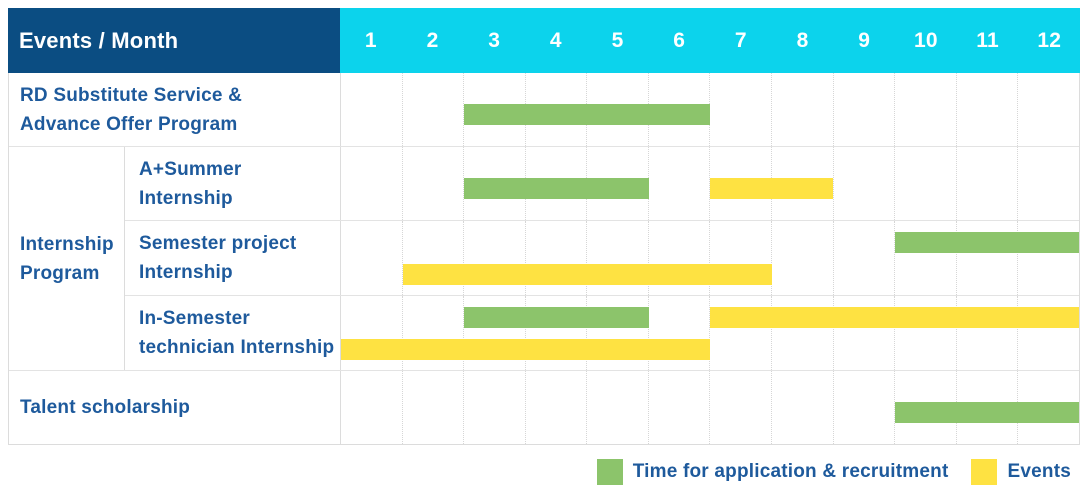  I want to click on month-label: 3, so click(494, 40).